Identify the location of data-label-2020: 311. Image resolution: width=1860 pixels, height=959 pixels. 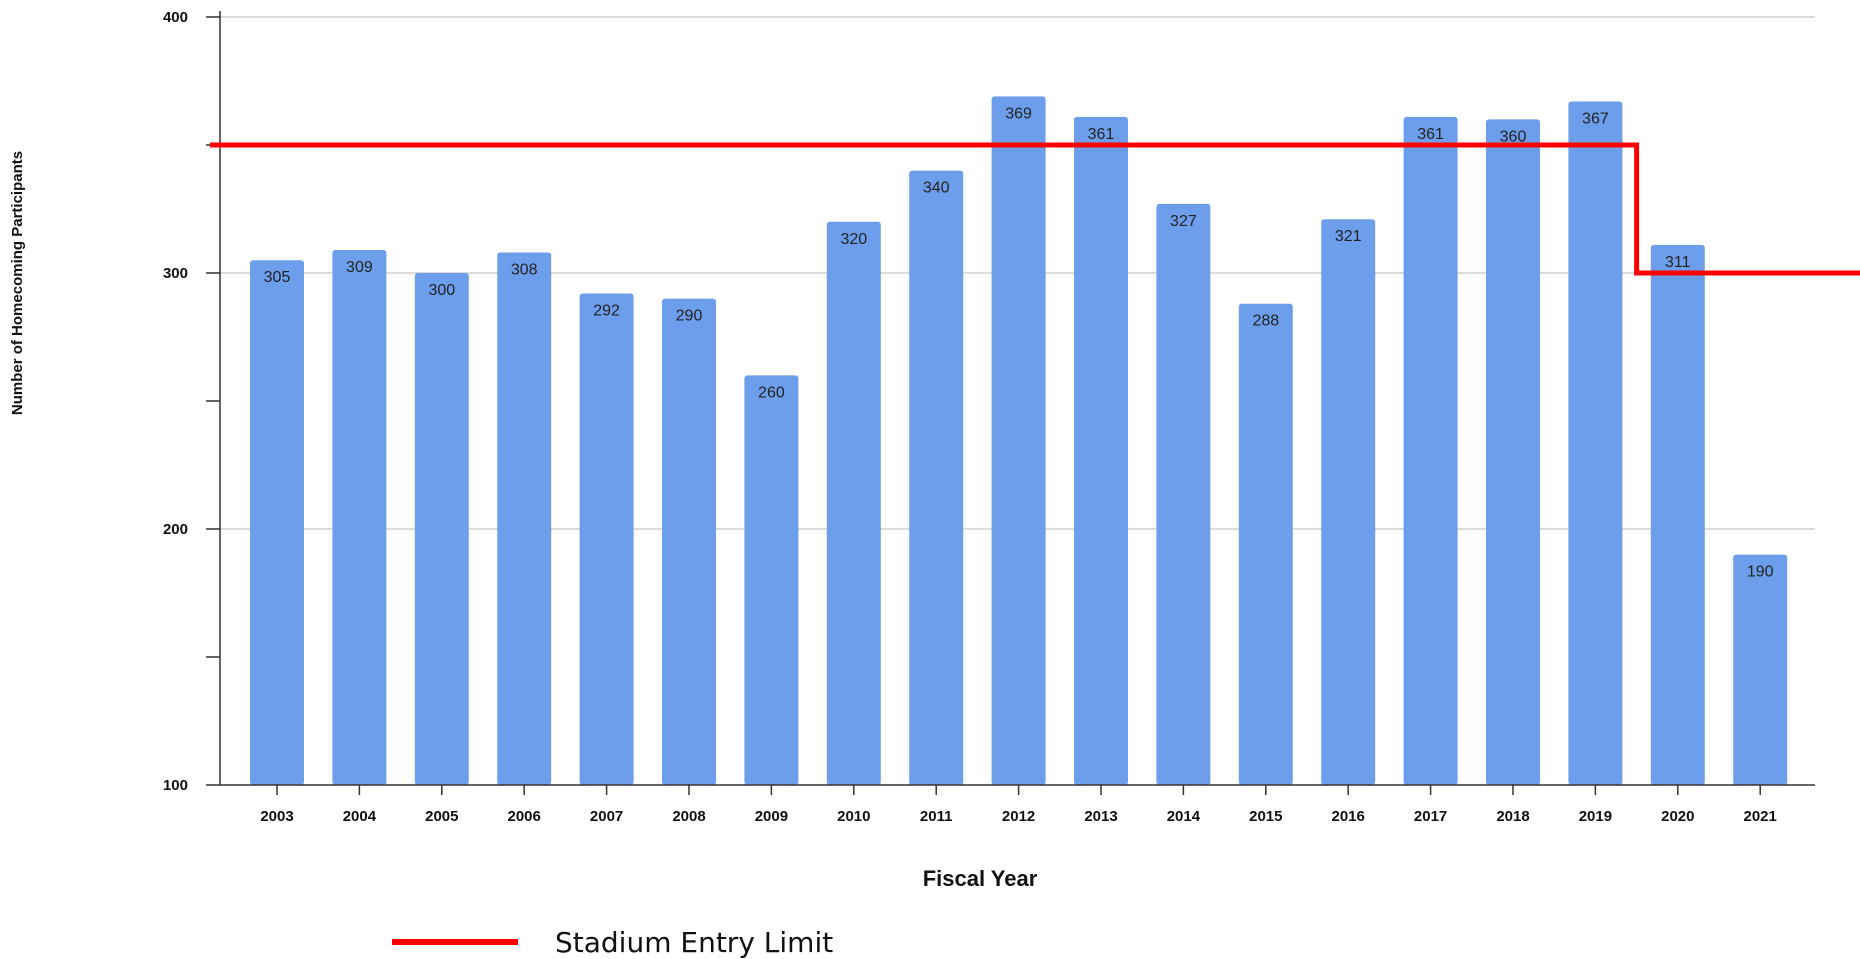
(1678, 262).